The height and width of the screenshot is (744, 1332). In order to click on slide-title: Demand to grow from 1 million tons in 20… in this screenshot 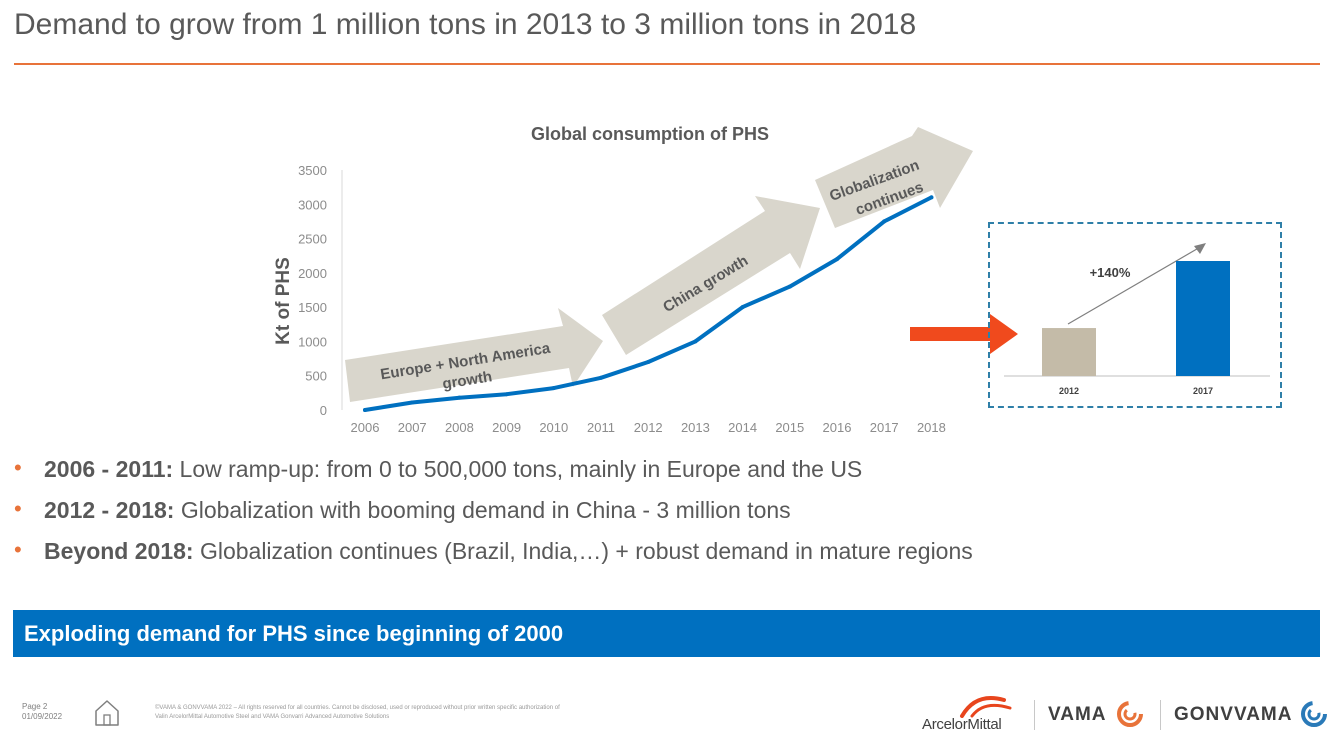, I will do `click(465, 24)`.